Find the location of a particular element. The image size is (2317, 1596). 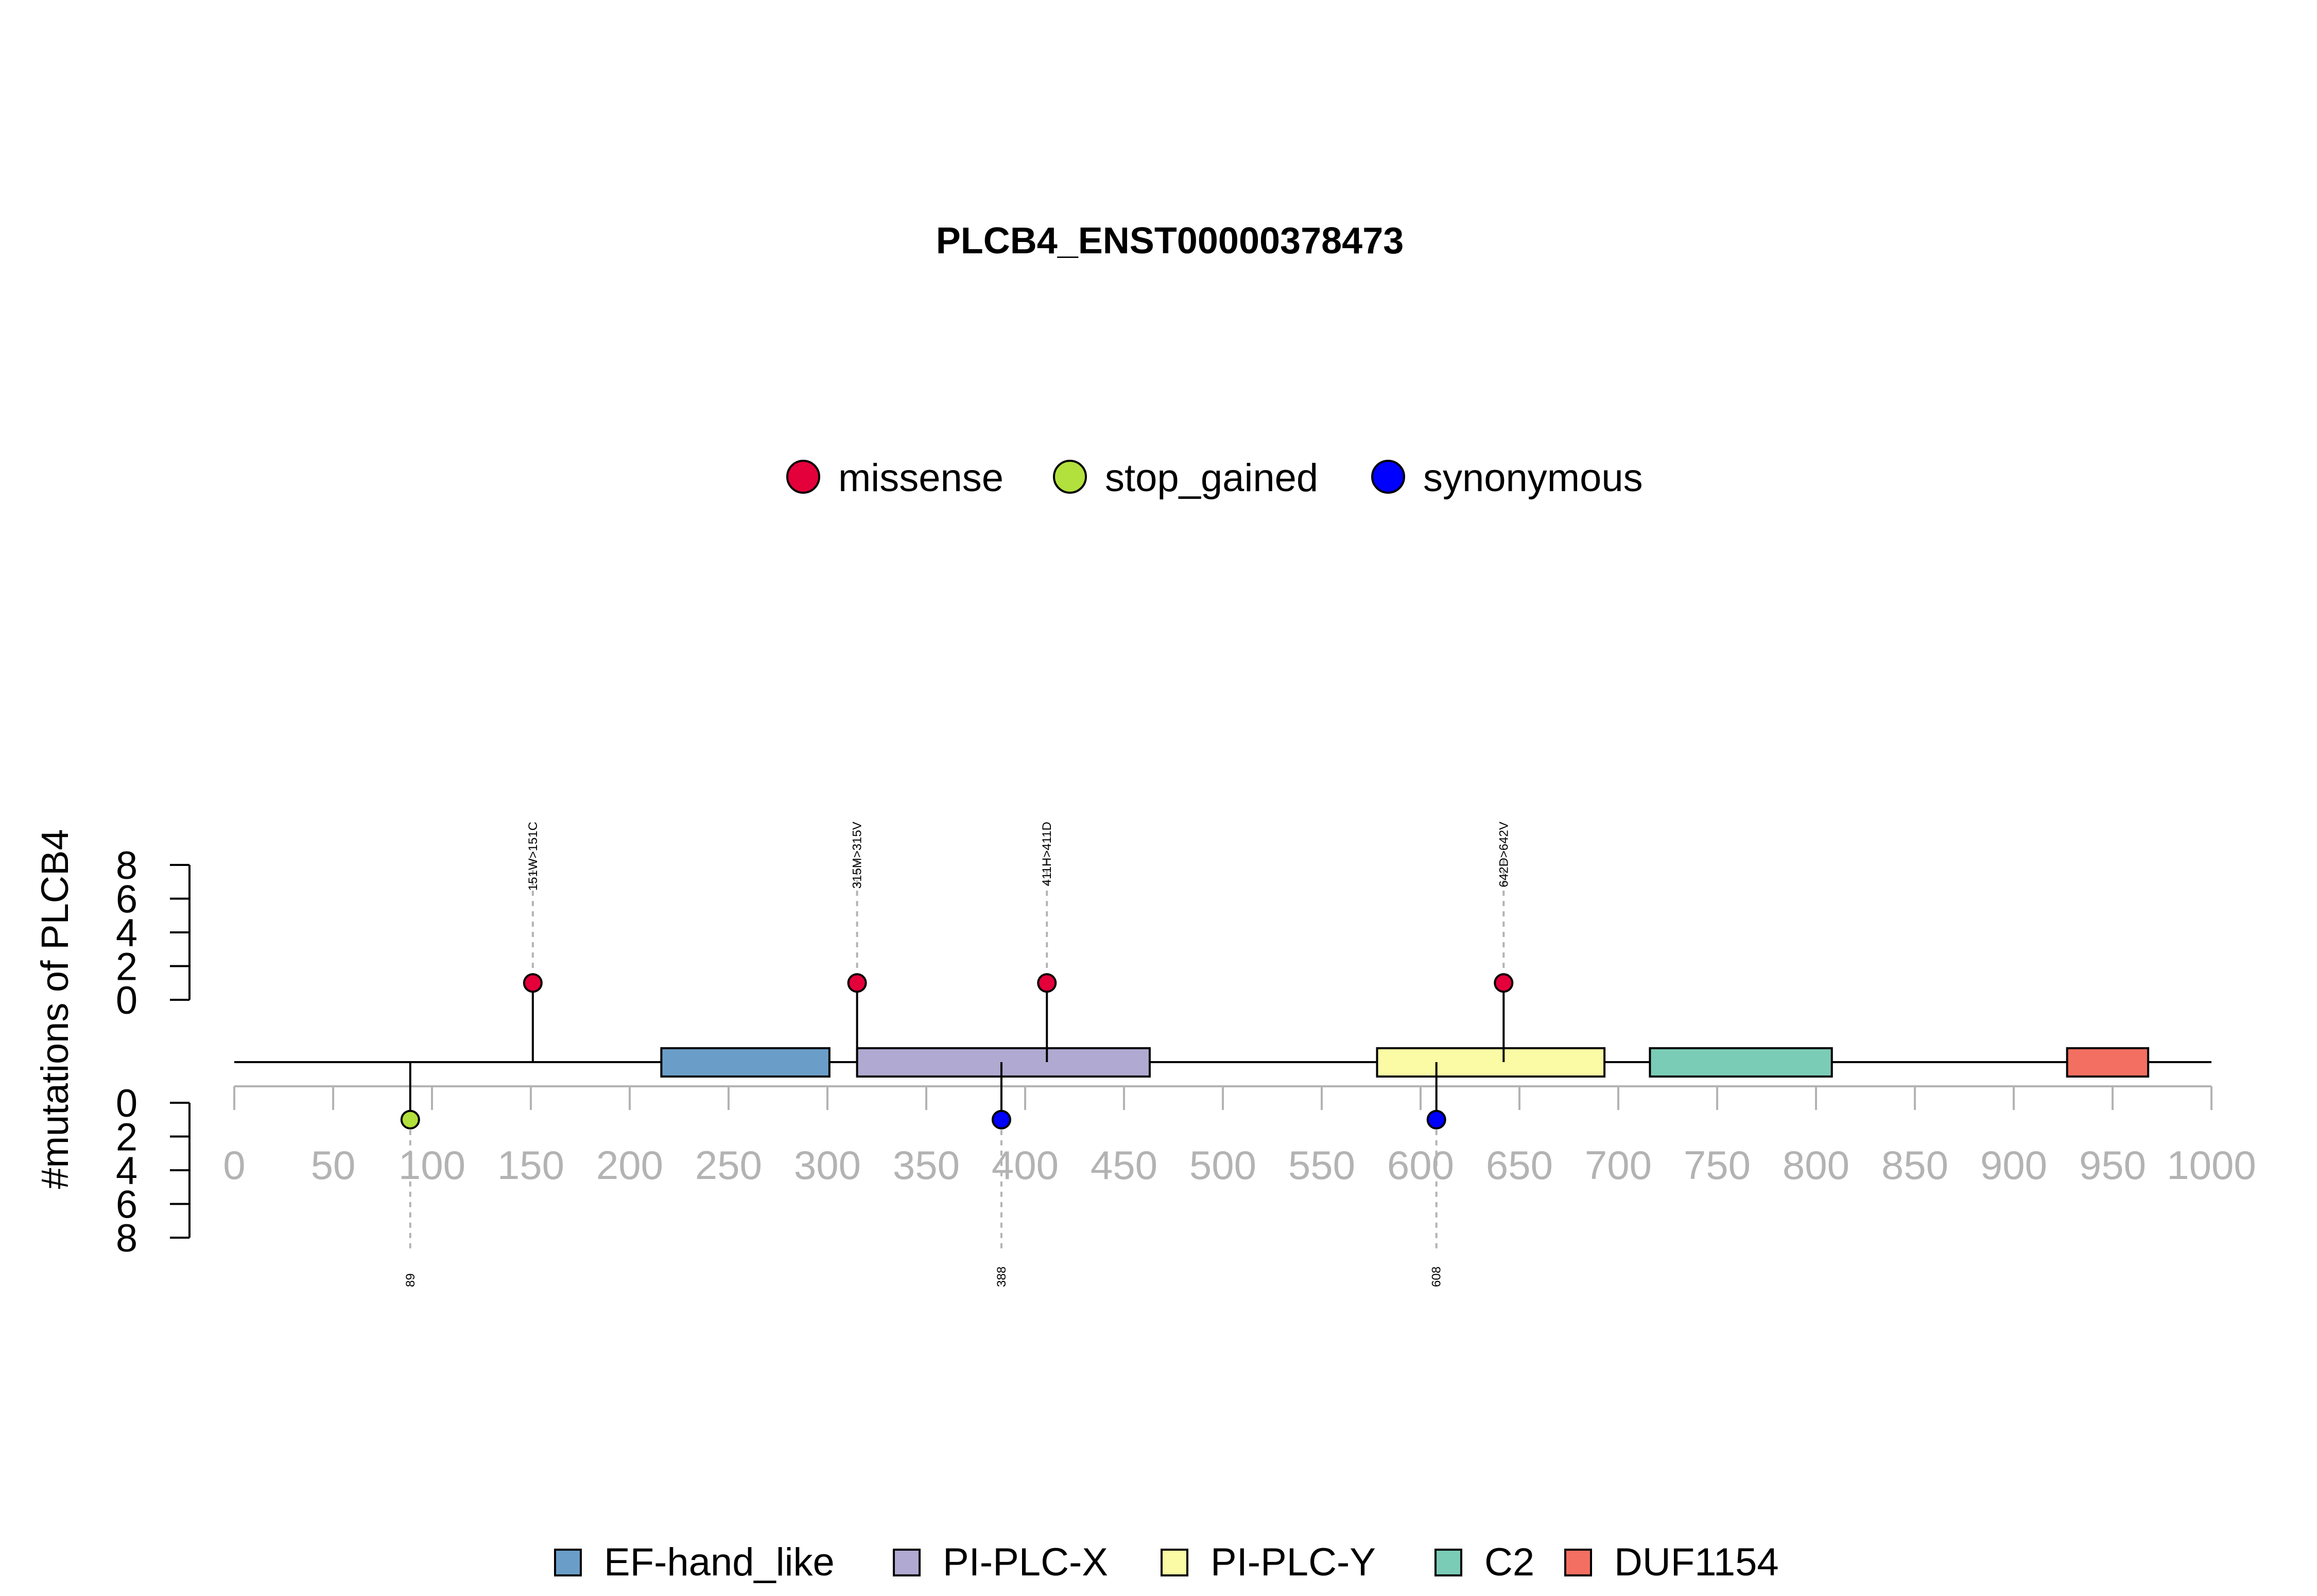

domain-legend-label: C2 is located at coordinates (1509, 1562).